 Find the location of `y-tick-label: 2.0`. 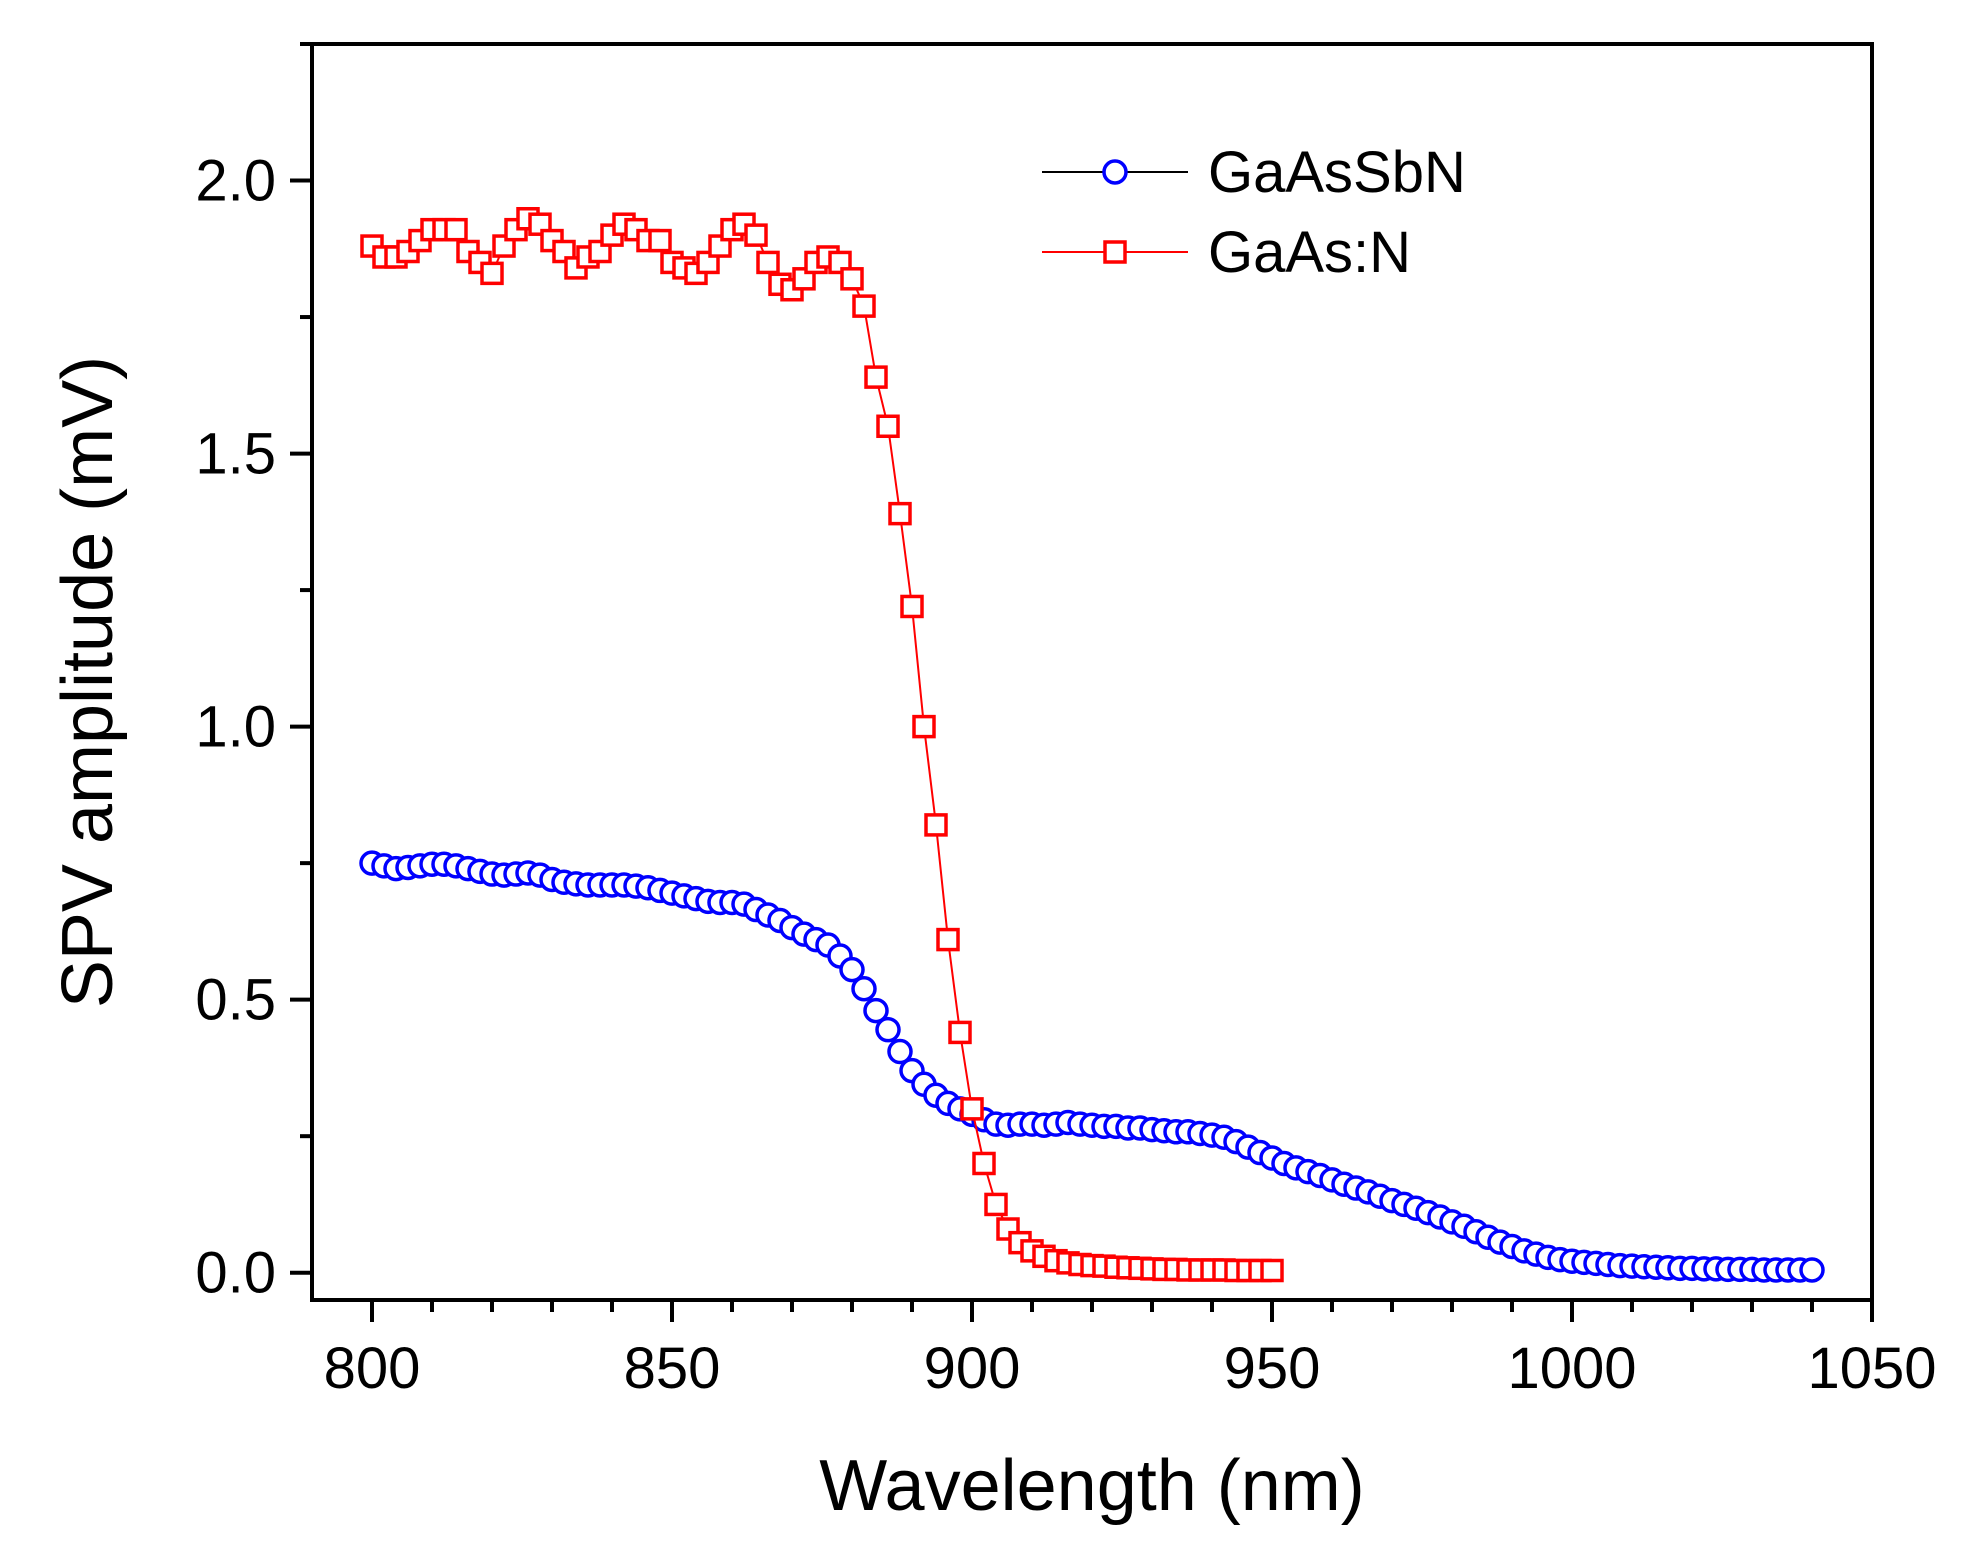

y-tick-label: 2.0 is located at coordinates (235, 181).